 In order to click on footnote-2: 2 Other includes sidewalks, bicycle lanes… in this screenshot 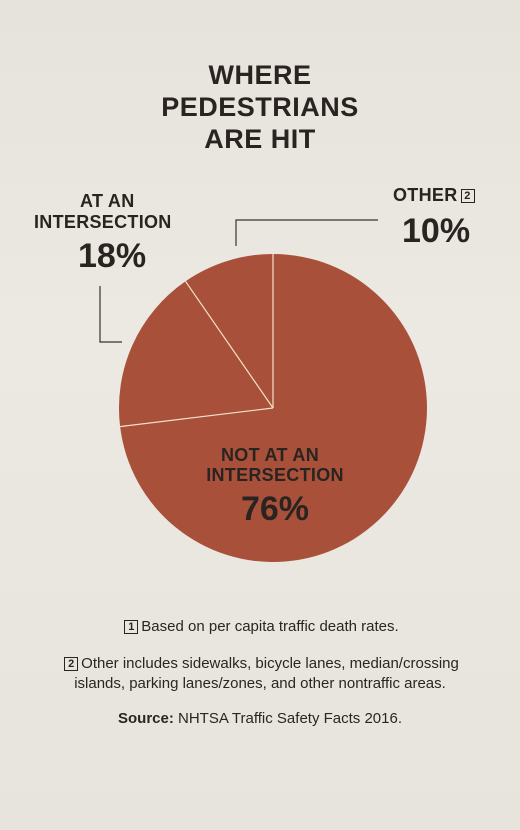, I will do `click(260, 674)`.